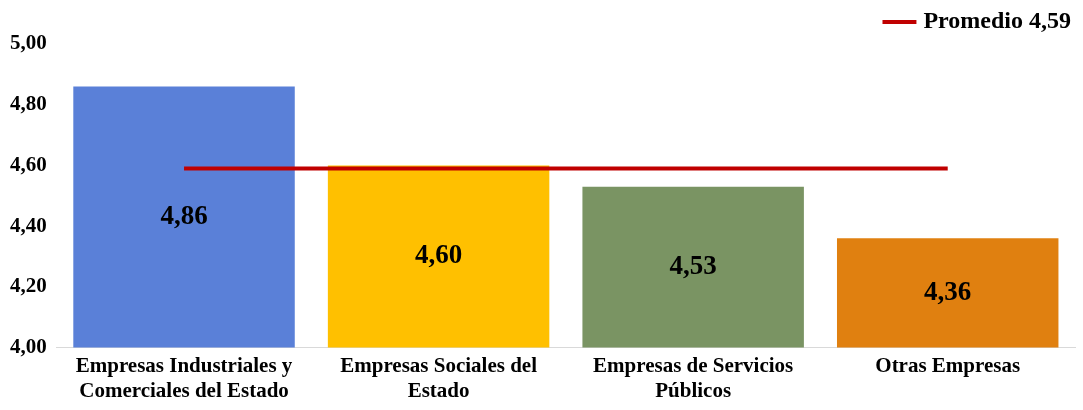 The height and width of the screenshot is (410, 1083). Describe the element at coordinates (438, 254) in the screenshot. I see `data-label: 4,60` at that location.